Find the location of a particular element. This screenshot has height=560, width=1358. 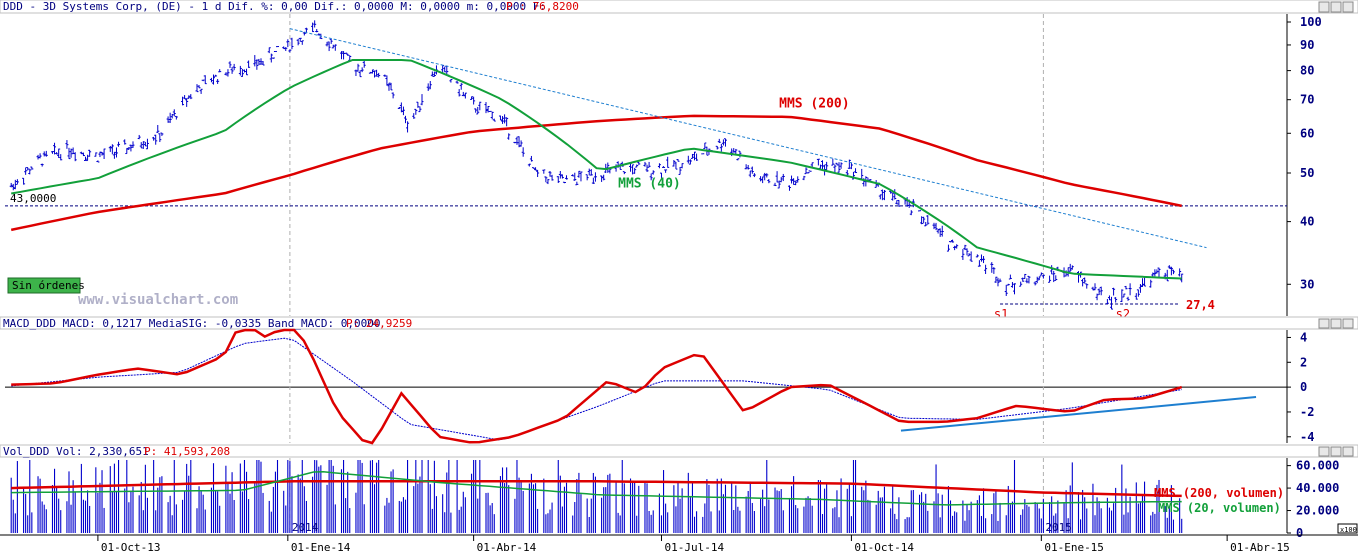

mms200-label: MMS (200) is located at coordinates (814, 104).